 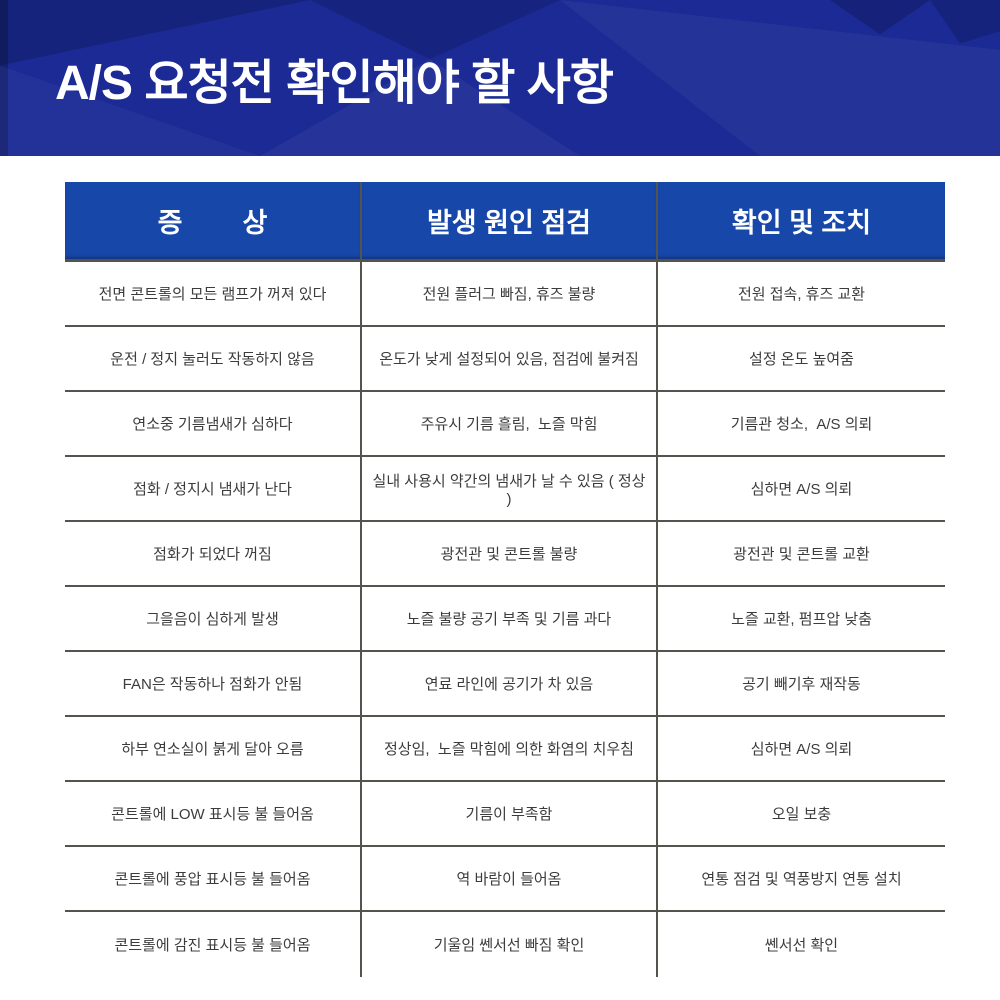 I want to click on confirm-action-cell: 공기 빼기후 재작동, so click(x=801, y=684).